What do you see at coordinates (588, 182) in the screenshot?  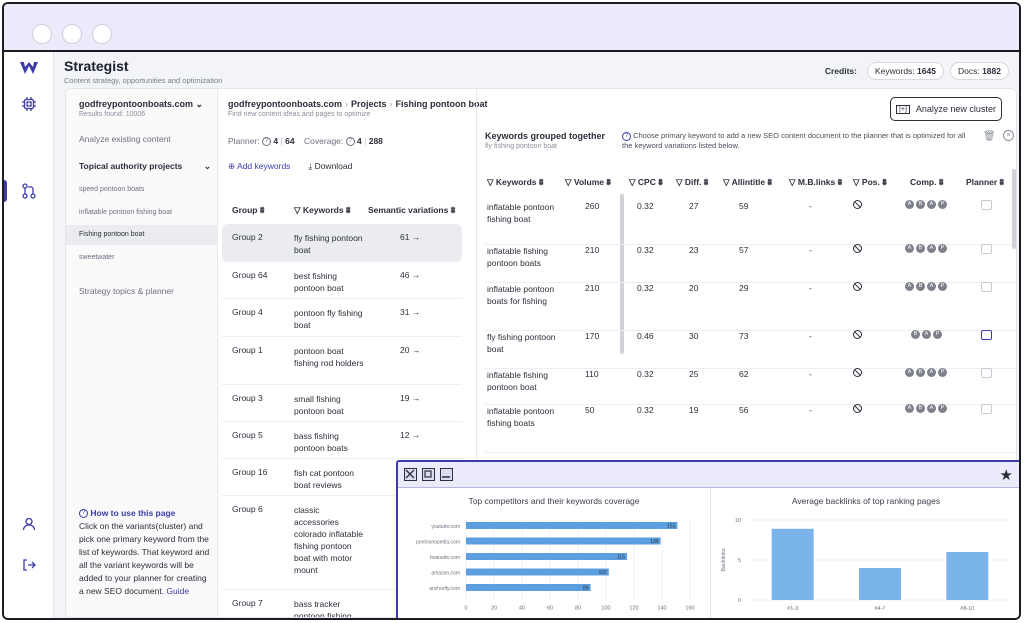 I see `volume-header: ▽ Volume ⩩` at bounding box center [588, 182].